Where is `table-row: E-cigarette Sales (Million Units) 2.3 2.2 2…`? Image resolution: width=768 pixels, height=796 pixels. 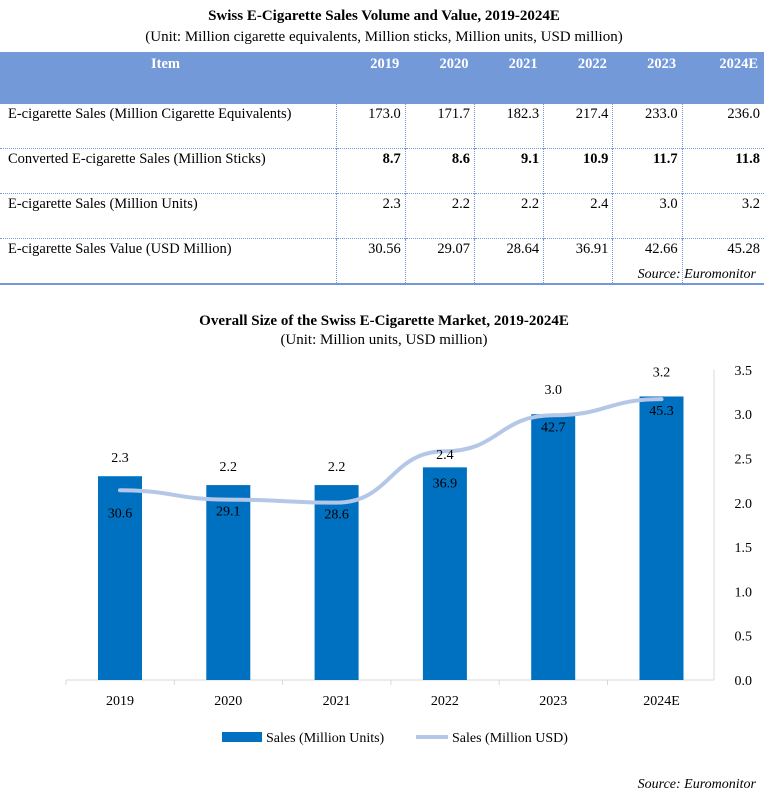
table-row: E-cigarette Sales (Million Units) 2.3 2.2 2… is located at coordinates (382, 216).